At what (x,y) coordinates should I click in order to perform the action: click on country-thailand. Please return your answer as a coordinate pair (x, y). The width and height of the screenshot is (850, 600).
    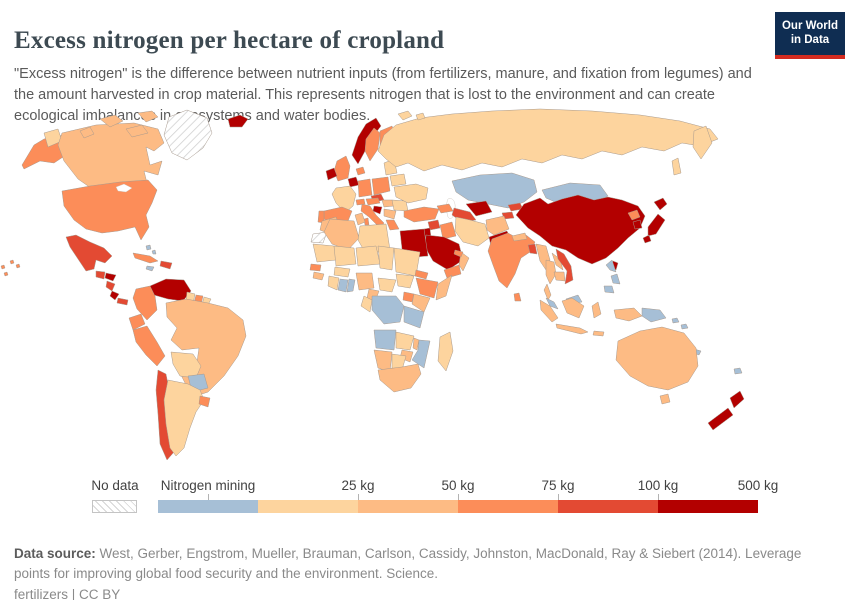
    Looking at the image, I should click on (550, 280).